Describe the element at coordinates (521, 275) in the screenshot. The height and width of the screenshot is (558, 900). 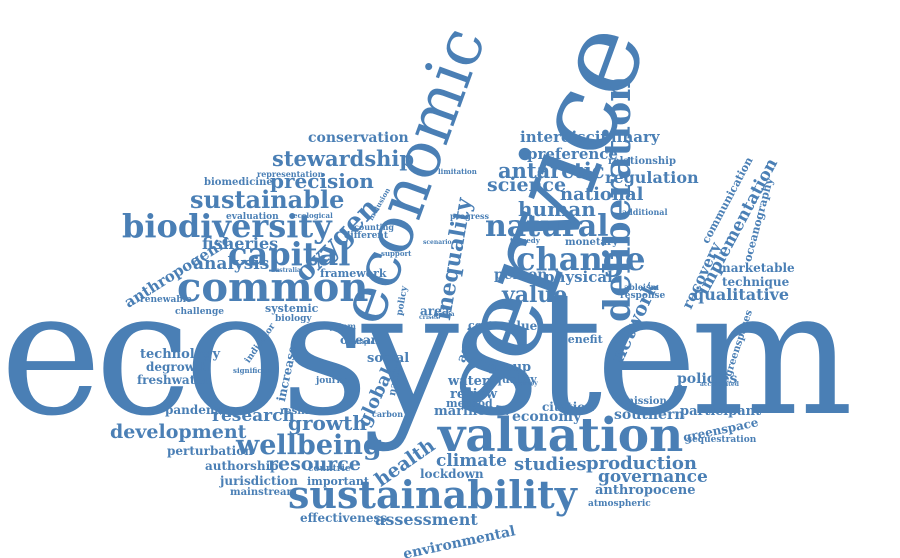
I see `word-person: person` at that location.